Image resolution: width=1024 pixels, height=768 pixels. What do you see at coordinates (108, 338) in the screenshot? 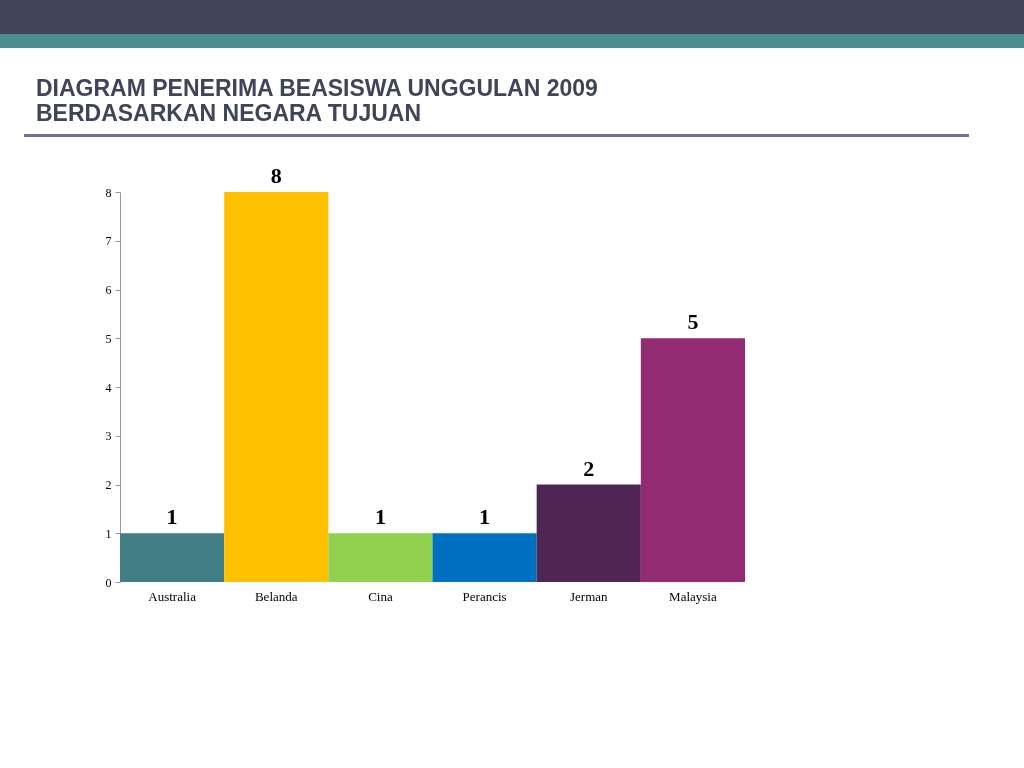
I see `y-tick-label: 5` at bounding box center [108, 338].